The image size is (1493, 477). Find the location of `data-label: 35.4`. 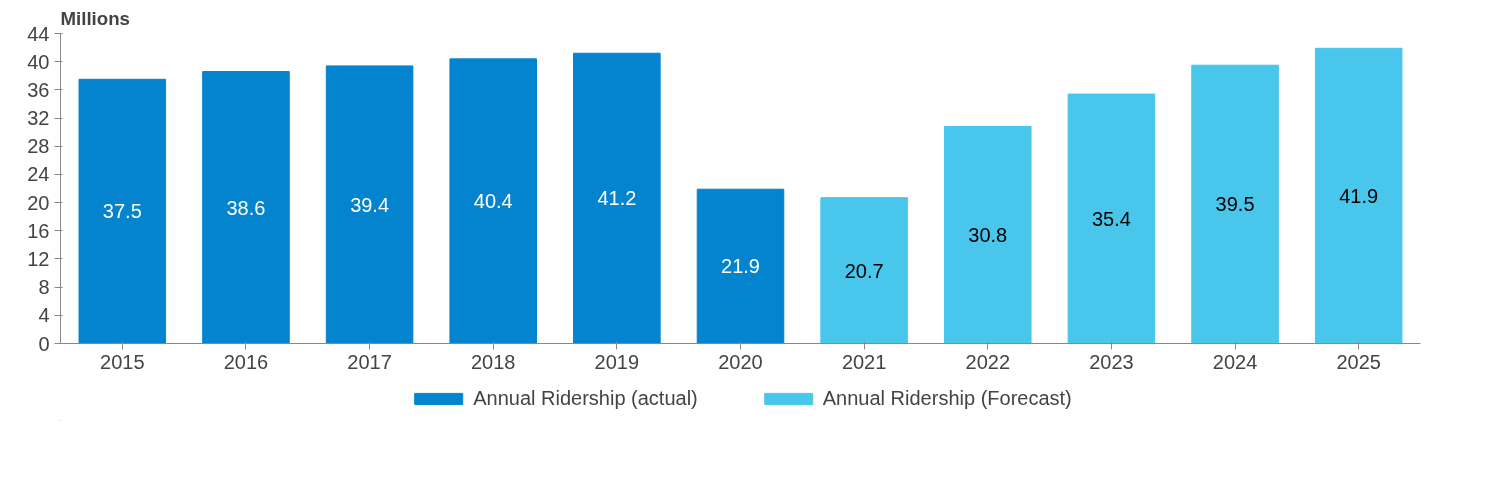

data-label: 35.4 is located at coordinates (1111, 218).